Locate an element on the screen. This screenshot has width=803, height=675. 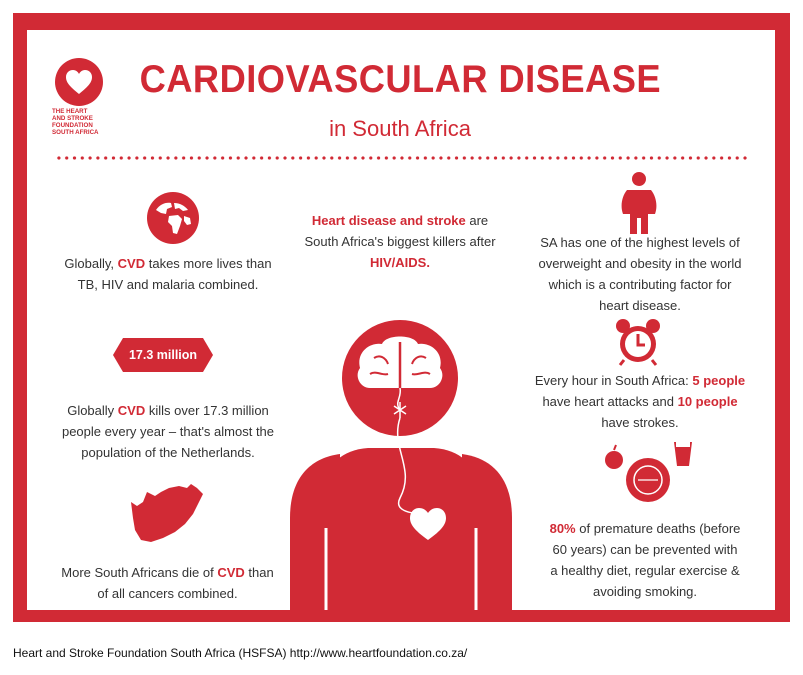
text: More South Africans die of is located at coordinates (139, 572).